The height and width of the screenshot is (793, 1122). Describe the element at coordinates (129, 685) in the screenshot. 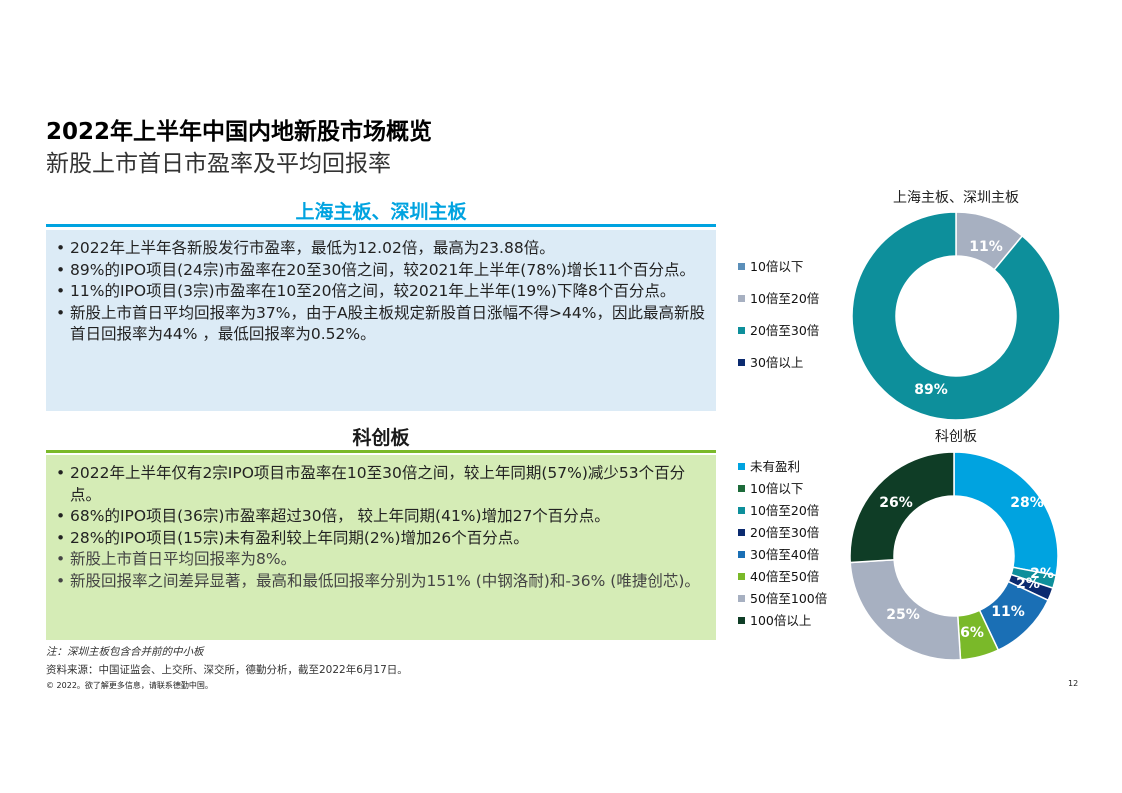

I see `copyright: © 2022。欲了解更多信息，请联系德勤中国。` at that location.